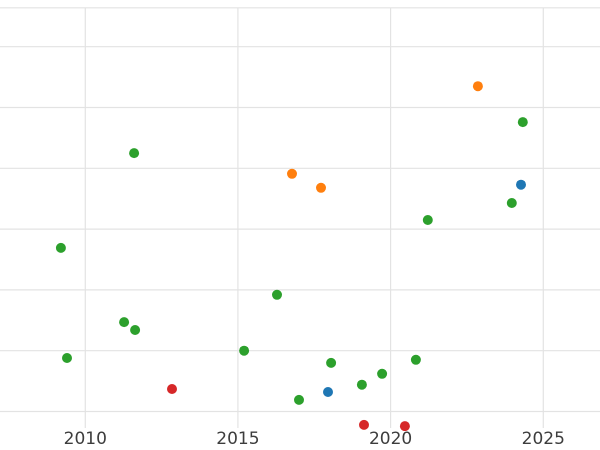  What do you see at coordinates (237, 439) in the screenshot?
I see `x-tick-label: 2015` at bounding box center [237, 439].